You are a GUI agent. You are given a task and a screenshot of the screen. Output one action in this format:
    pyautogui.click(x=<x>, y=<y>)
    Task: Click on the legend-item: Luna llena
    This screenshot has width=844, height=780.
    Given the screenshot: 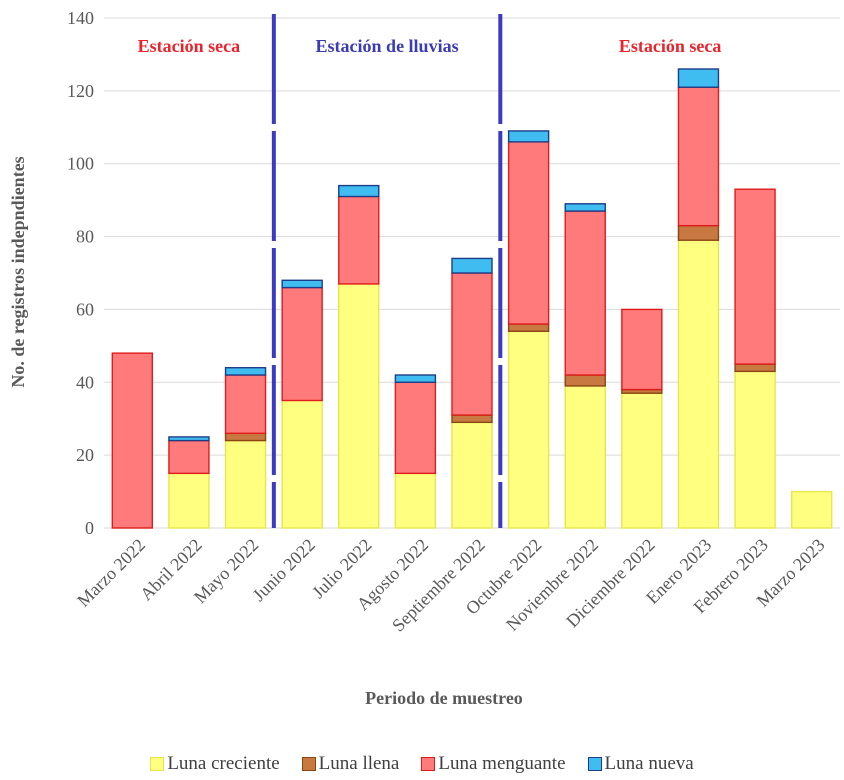 What is the action you would take?
    pyautogui.click(x=350, y=764)
    